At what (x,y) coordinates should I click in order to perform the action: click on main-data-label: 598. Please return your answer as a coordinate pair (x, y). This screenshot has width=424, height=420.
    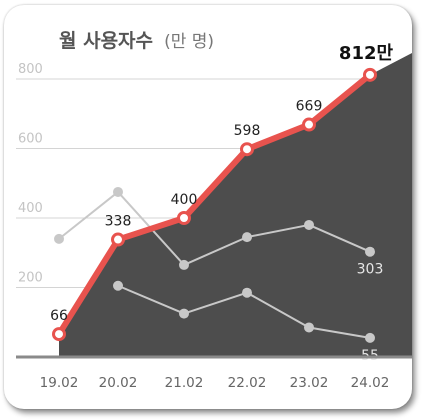
    Looking at the image, I should click on (247, 131).